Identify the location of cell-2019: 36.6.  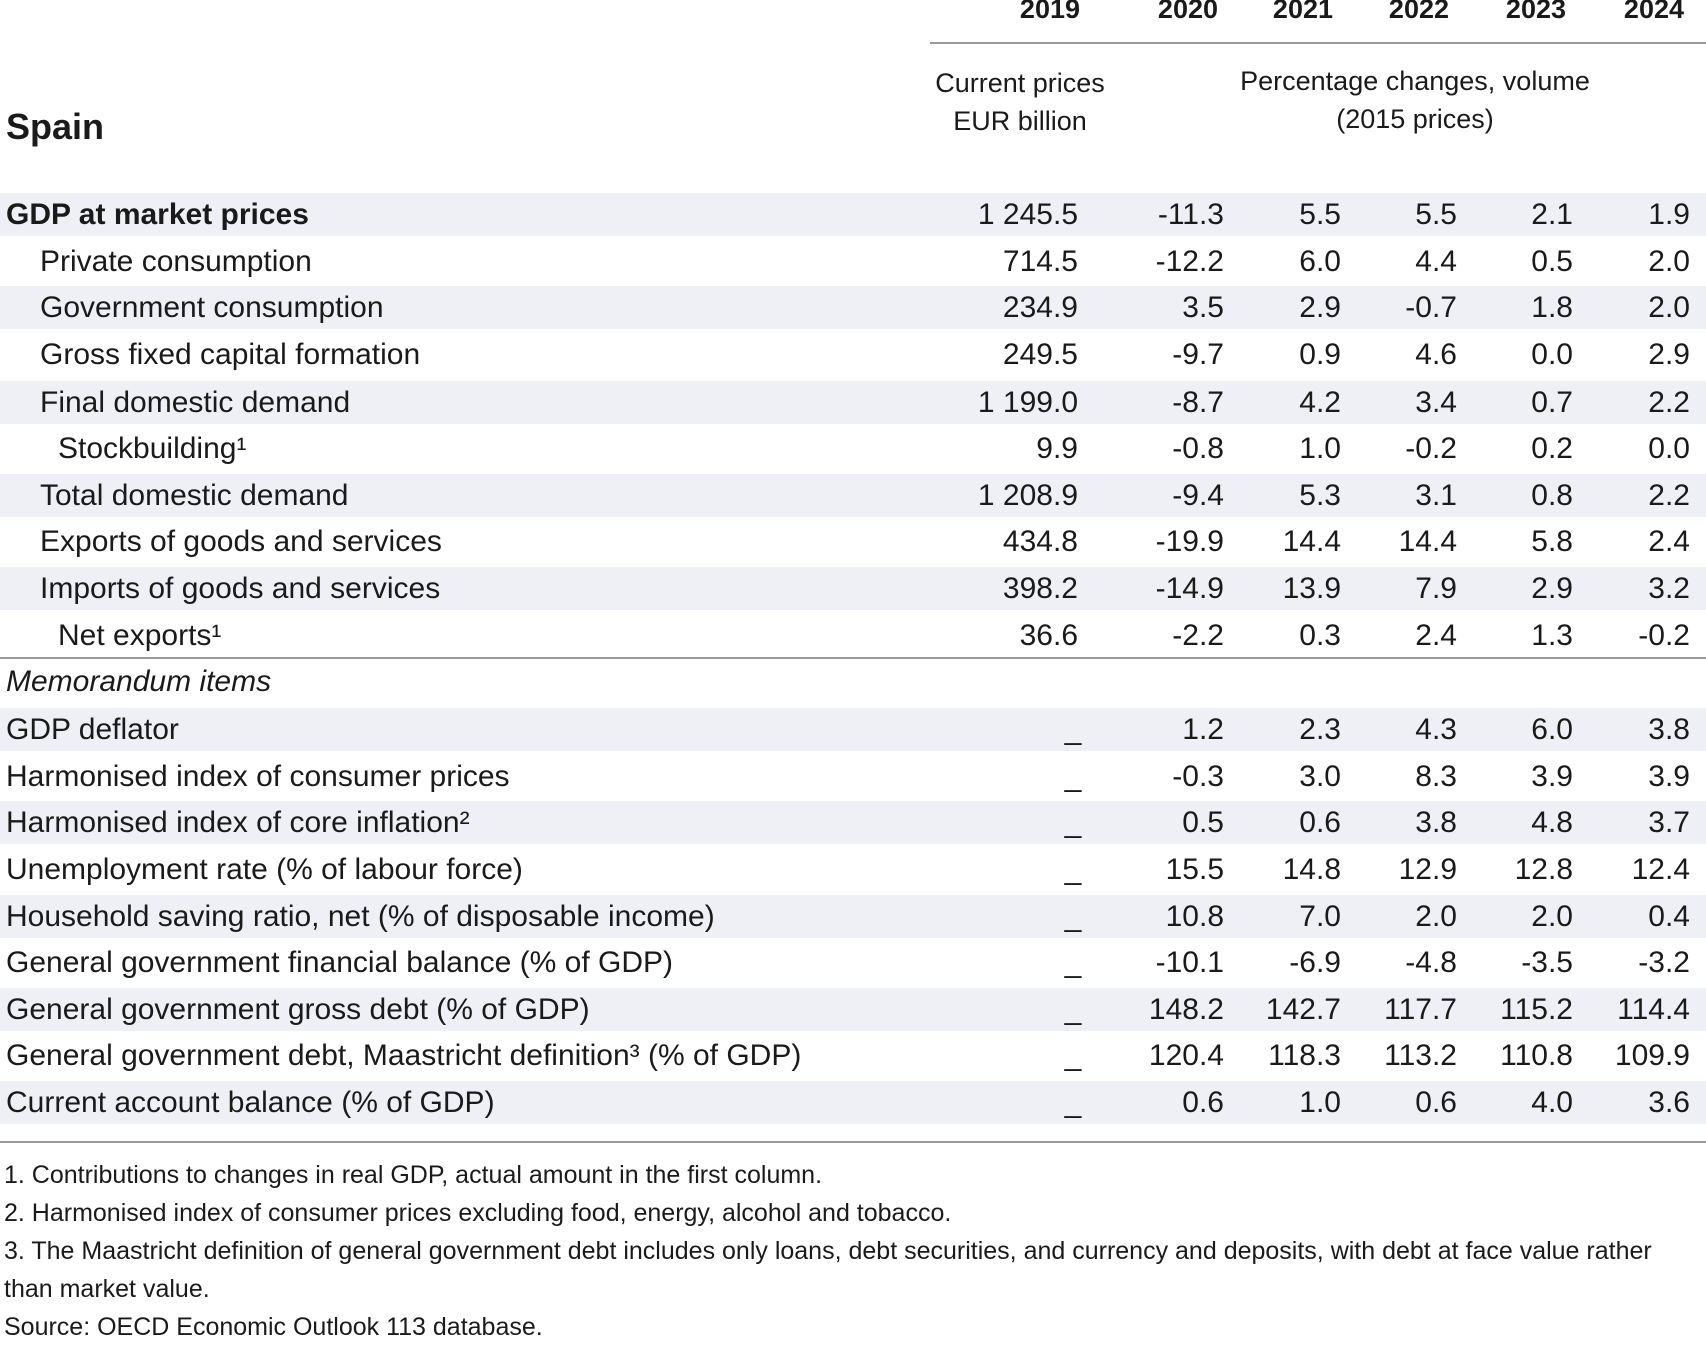
(1048, 635).